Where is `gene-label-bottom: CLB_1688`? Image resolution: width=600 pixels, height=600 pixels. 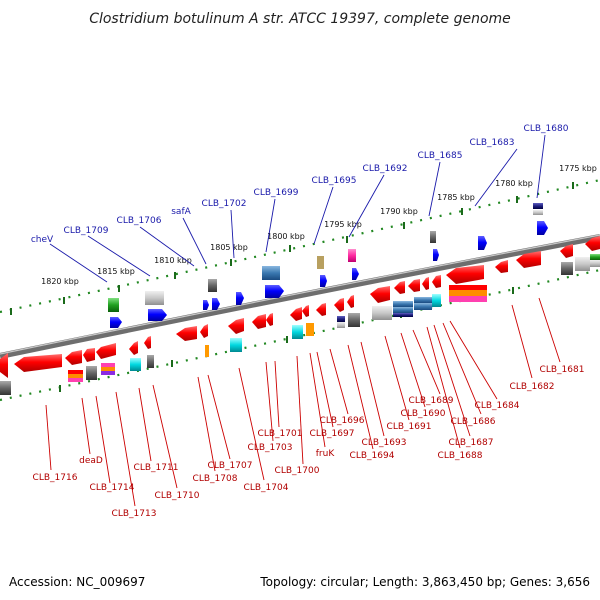
gene-label-bottom: CLB_1688 is located at coordinates (460, 456).